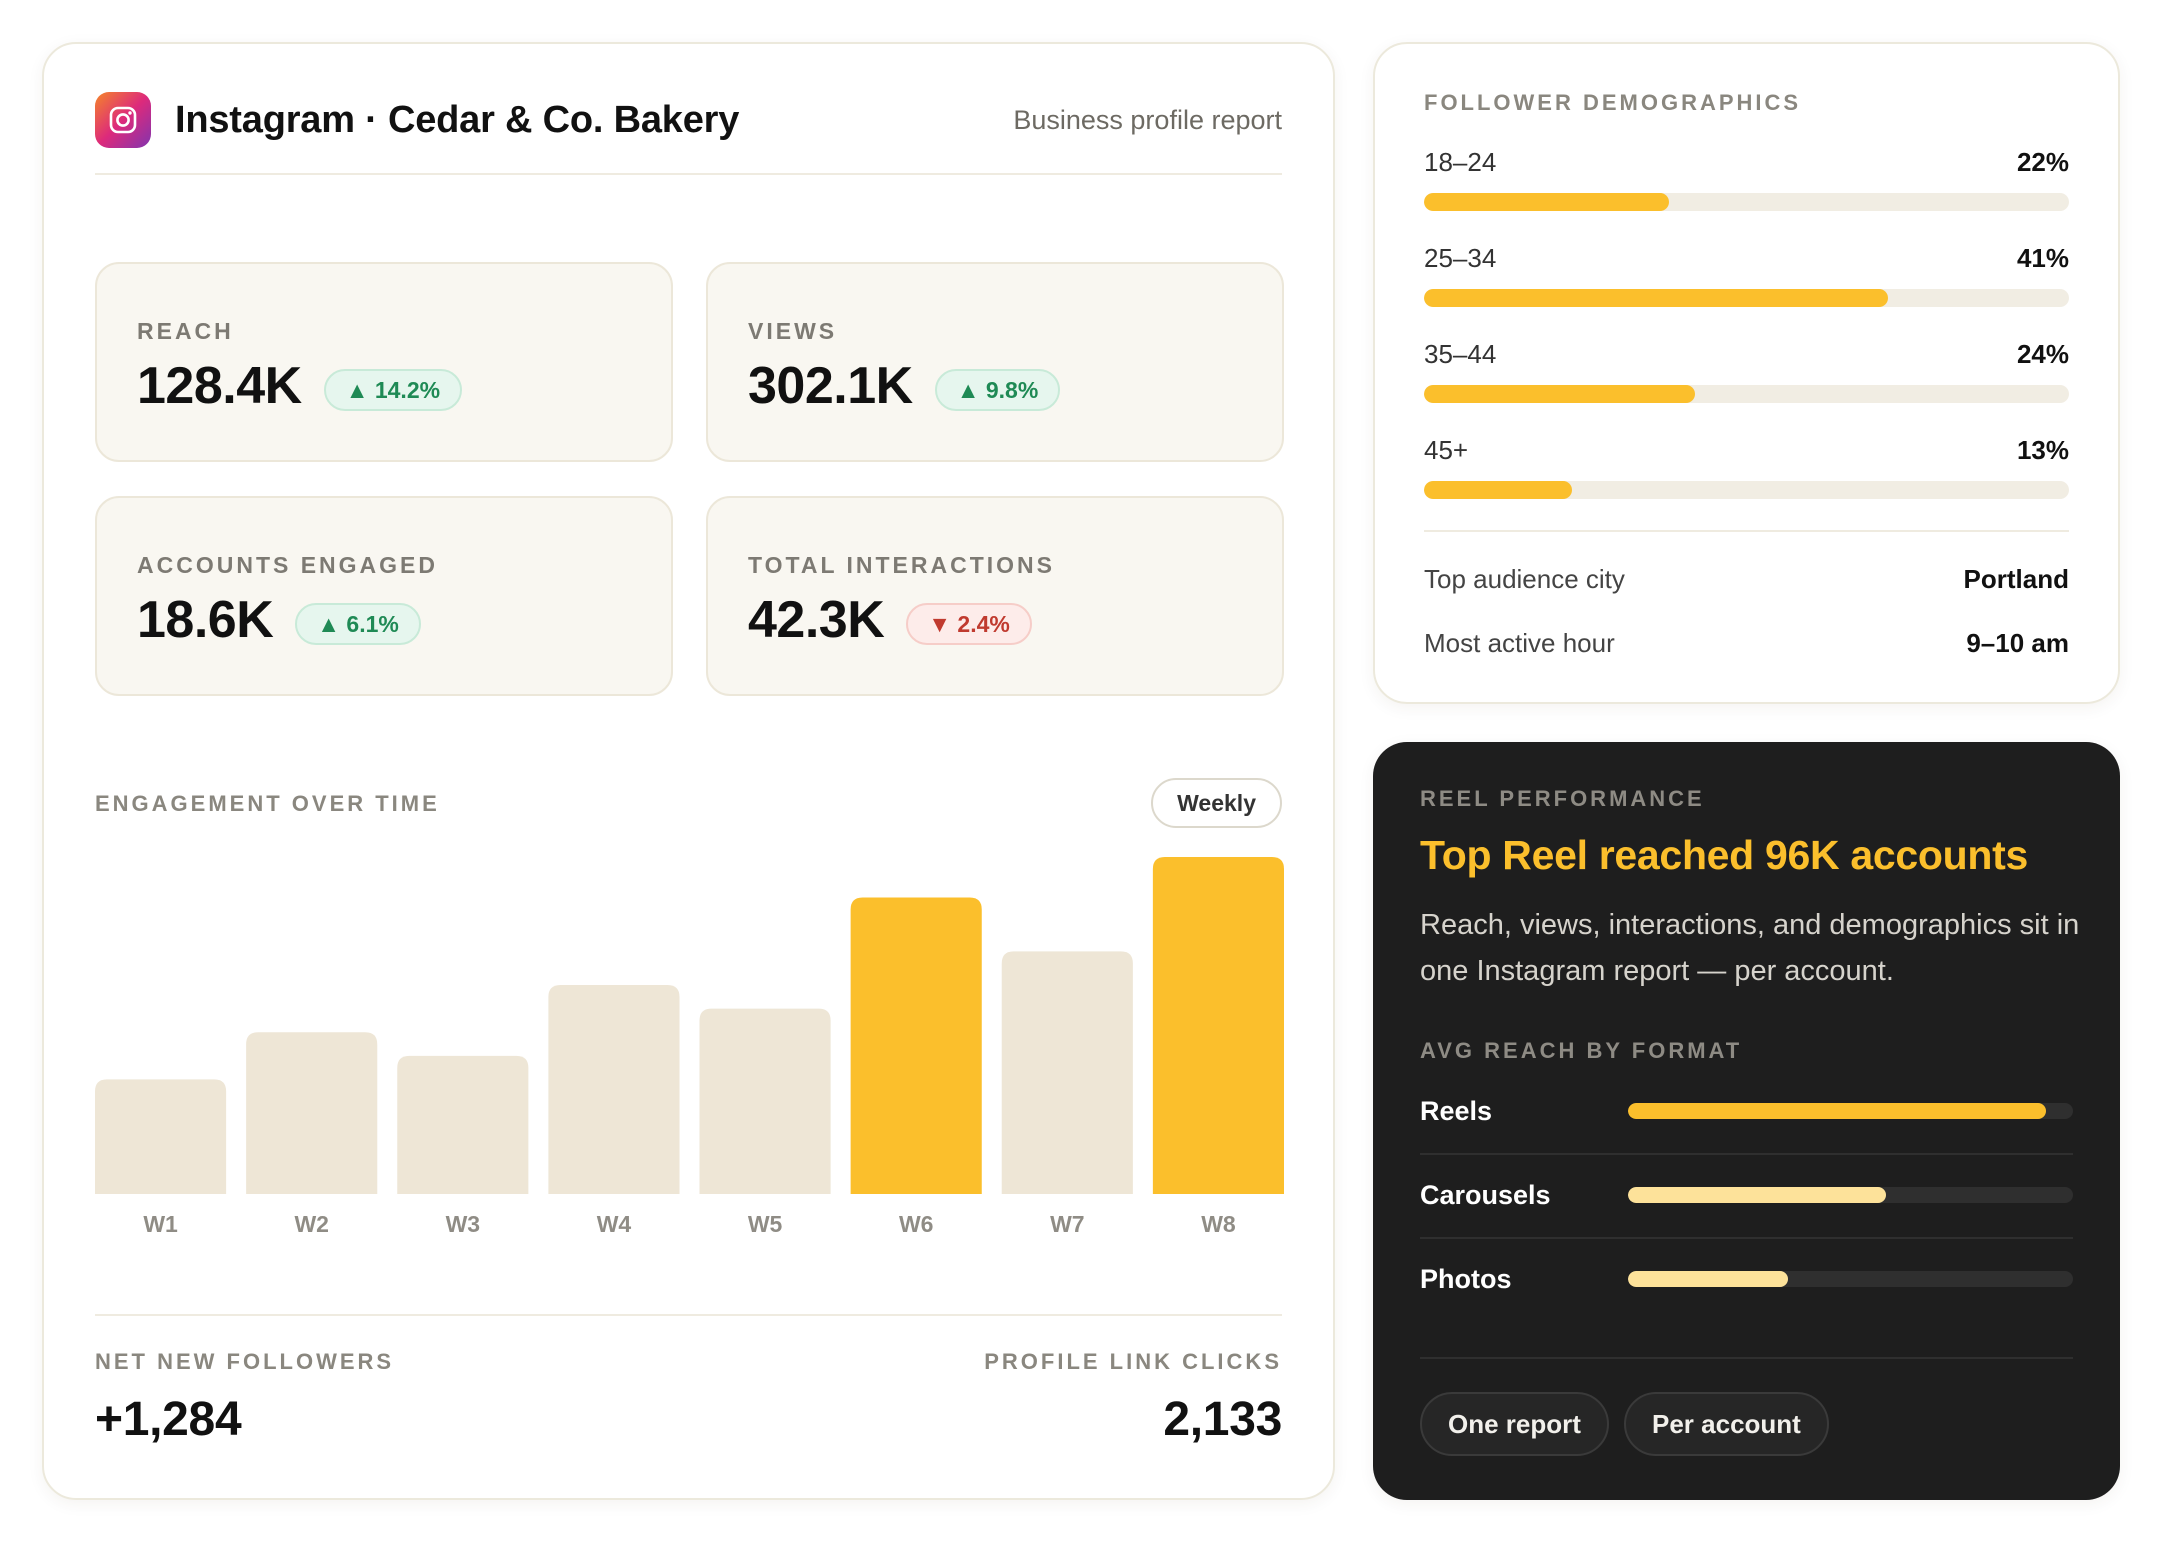 Image resolution: width=2160 pixels, height=1542 pixels. Describe the element at coordinates (2017, 643) in the screenshot. I see `stat-value: 9–10 am` at that location.